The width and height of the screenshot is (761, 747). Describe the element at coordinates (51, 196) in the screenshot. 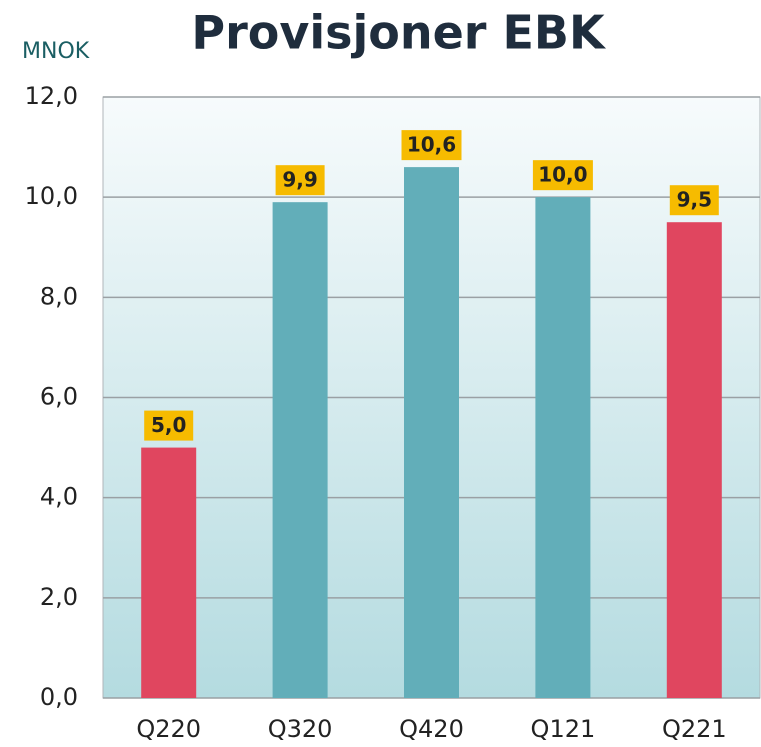

I see `y-tick-label: 10,0` at that location.